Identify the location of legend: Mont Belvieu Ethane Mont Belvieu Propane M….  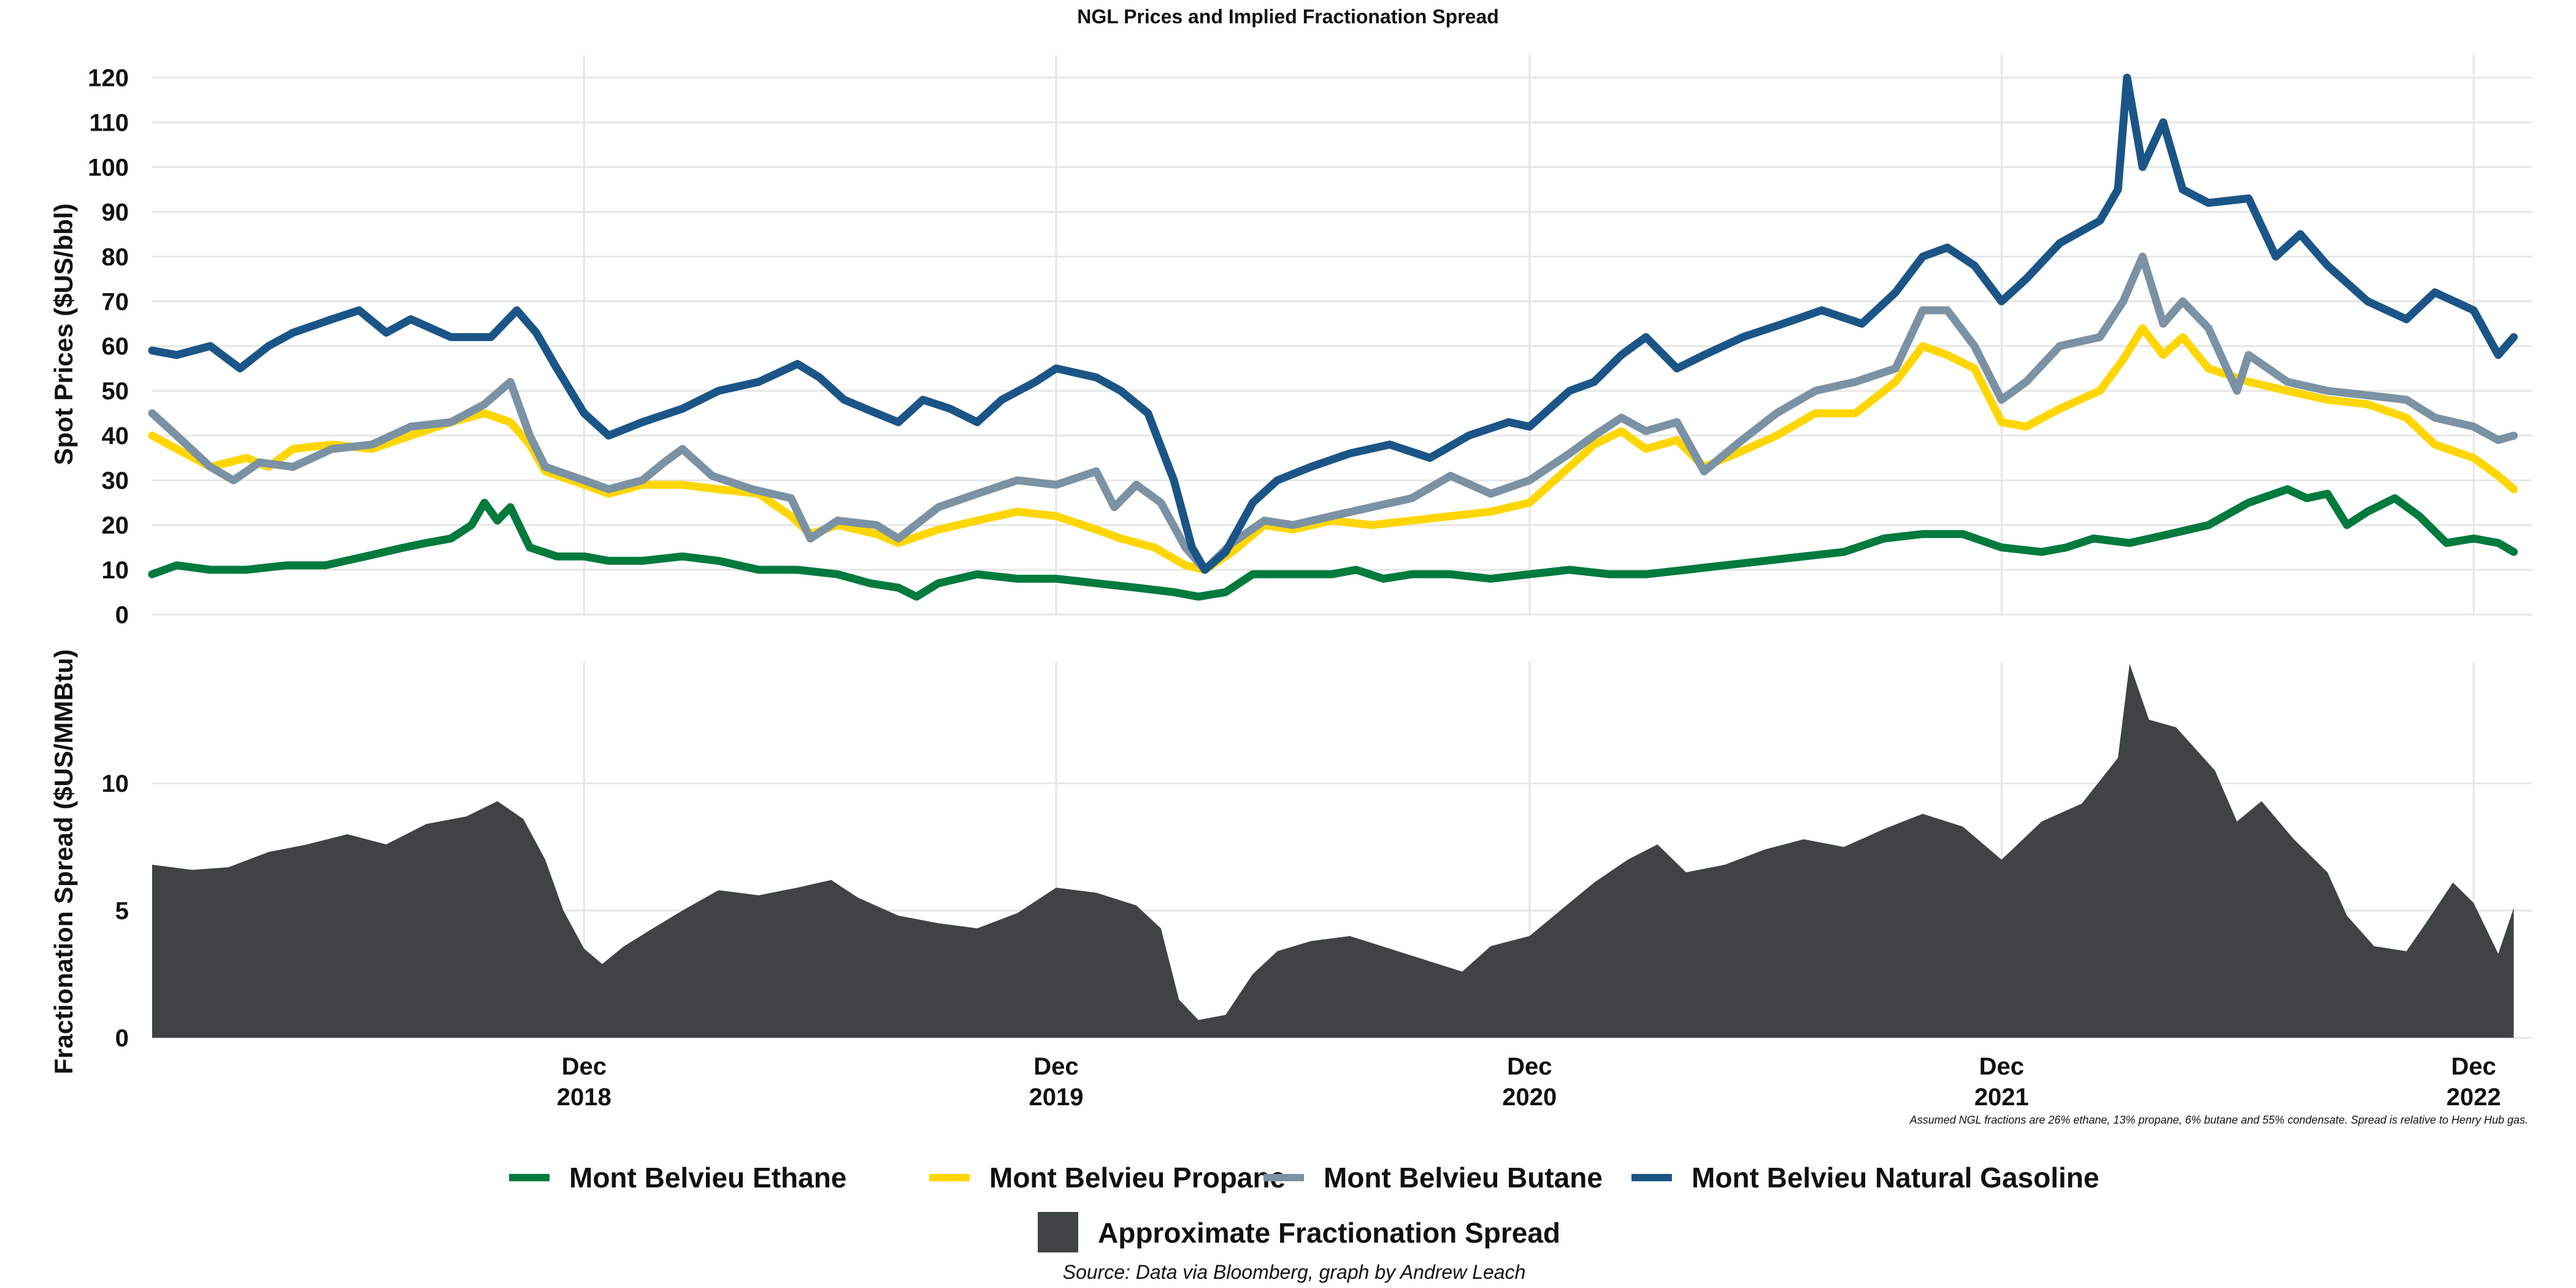
(1304, 1207).